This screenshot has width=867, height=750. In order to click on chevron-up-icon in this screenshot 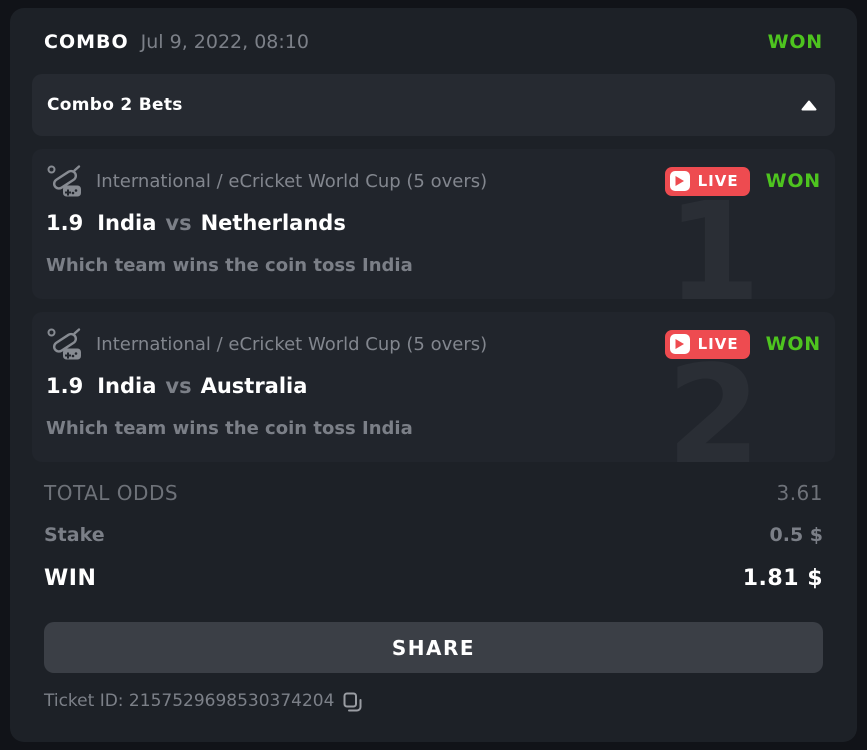, I will do `click(809, 105)`.